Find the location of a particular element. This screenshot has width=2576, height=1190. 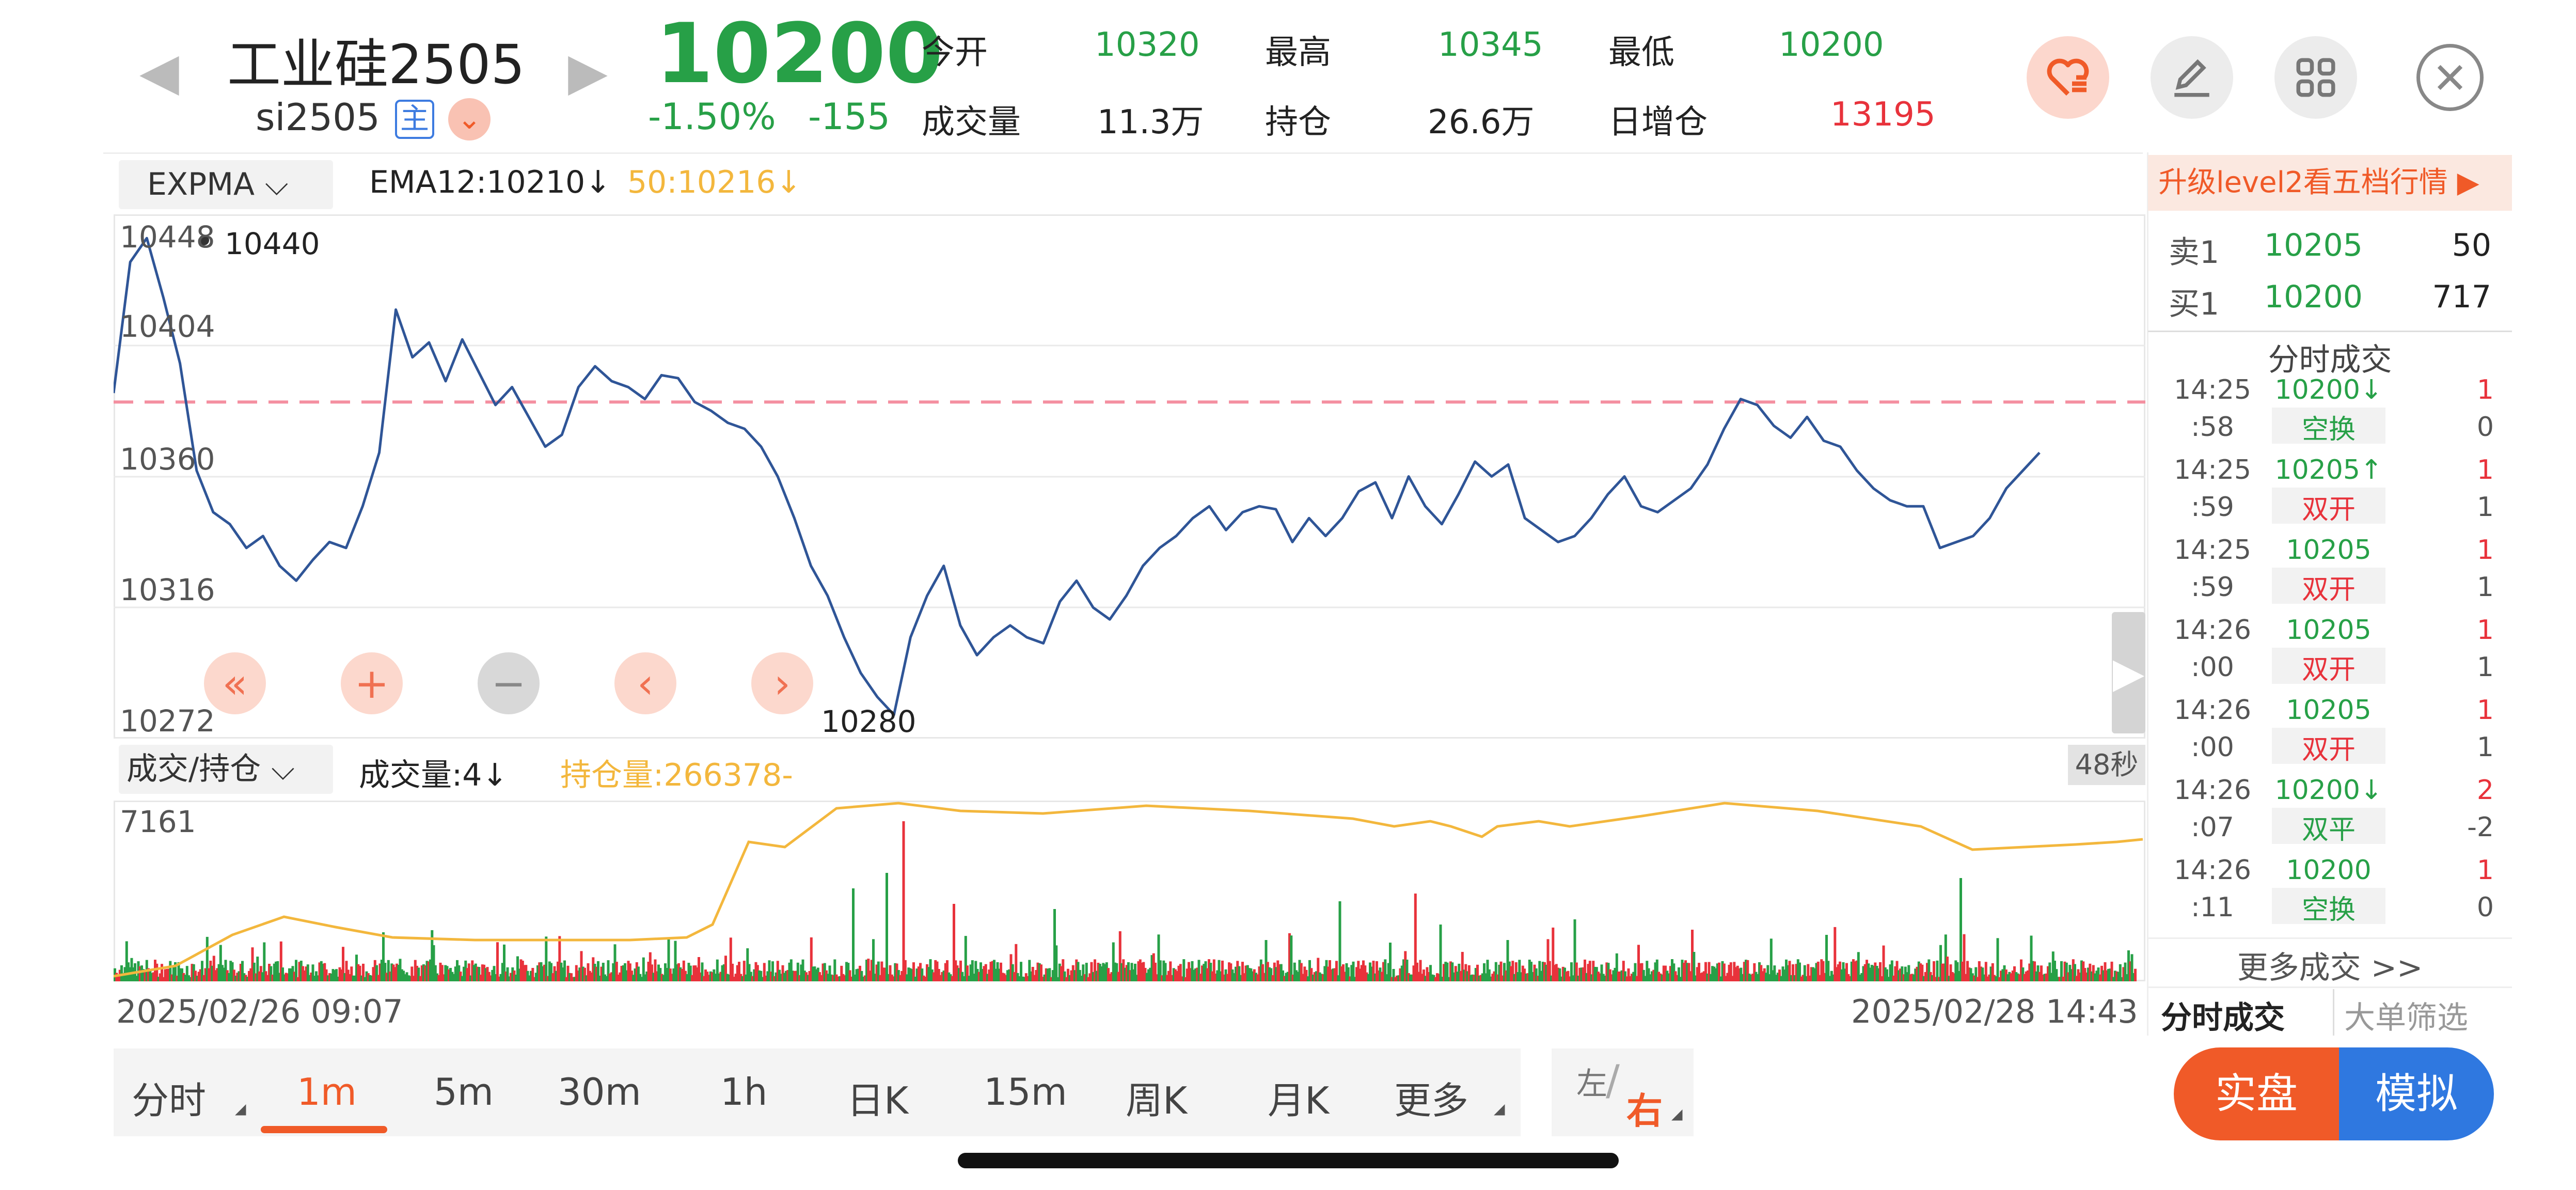

side-toggle: 左 / 右 ◢ is located at coordinates (1623, 1092).